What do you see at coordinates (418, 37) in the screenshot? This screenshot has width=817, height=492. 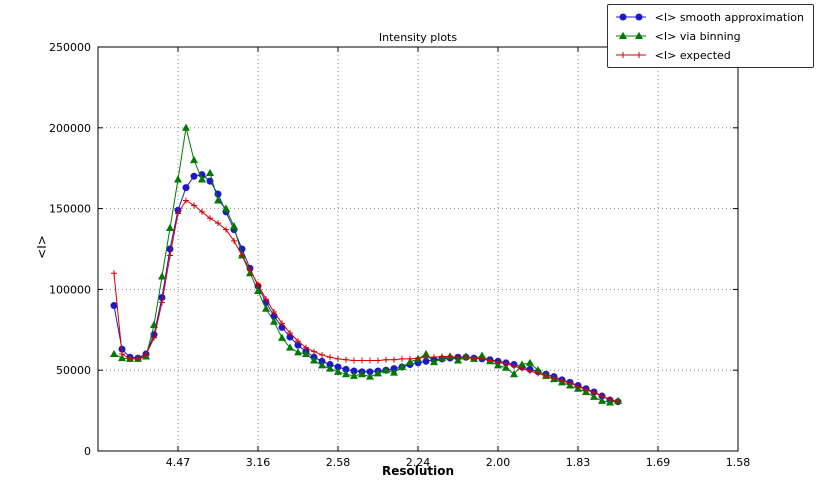 I see `chart-title: Intensity plots` at bounding box center [418, 37].